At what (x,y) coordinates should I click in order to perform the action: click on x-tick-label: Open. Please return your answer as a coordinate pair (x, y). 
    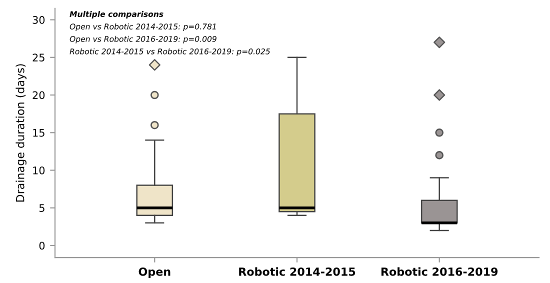
    Looking at the image, I should click on (154, 272).